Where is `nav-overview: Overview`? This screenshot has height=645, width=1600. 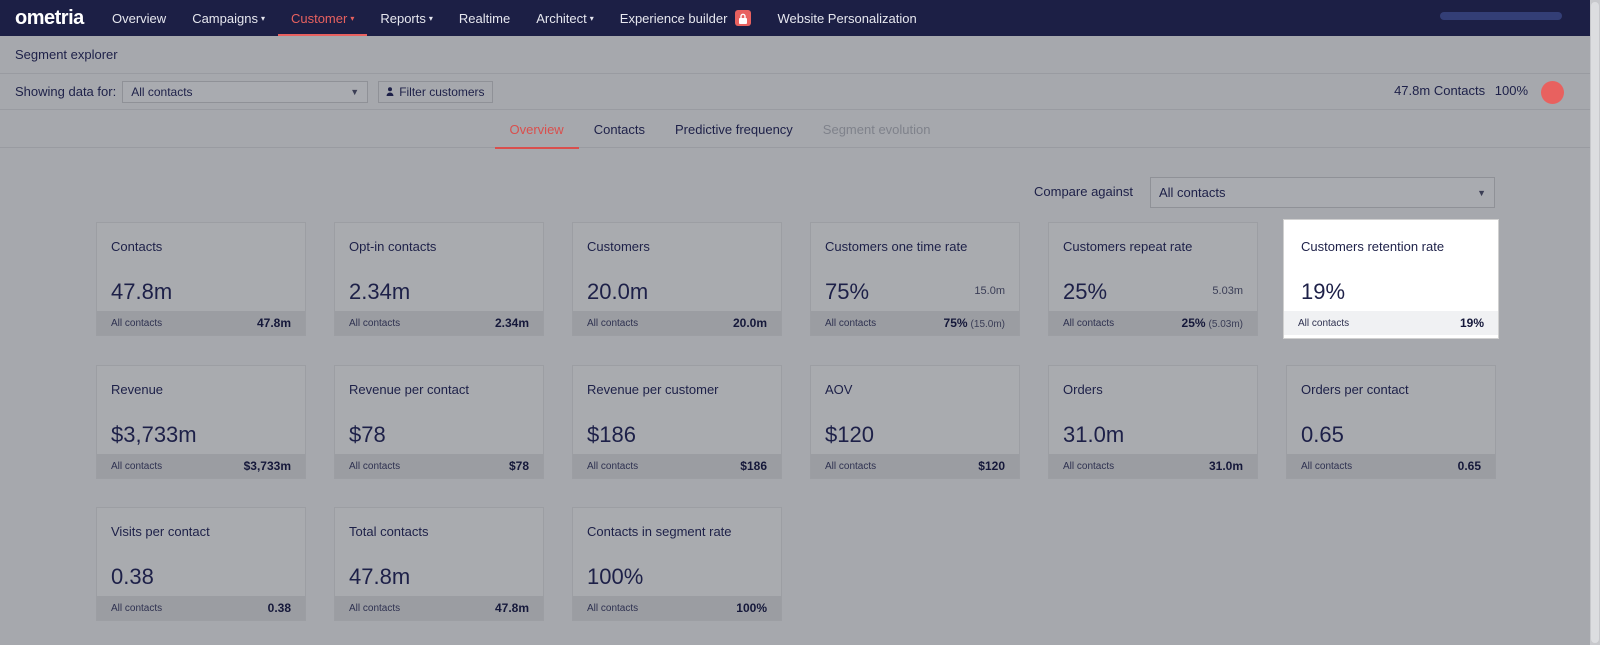
nav-overview: Overview is located at coordinates (139, 18).